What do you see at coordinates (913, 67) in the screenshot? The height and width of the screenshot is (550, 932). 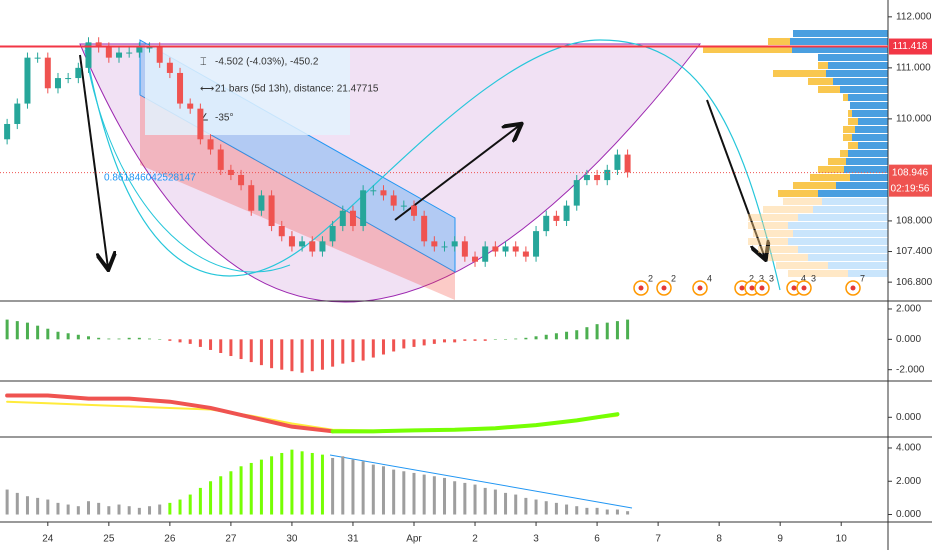 I see `y-tick-label: 111.000` at bounding box center [913, 67].